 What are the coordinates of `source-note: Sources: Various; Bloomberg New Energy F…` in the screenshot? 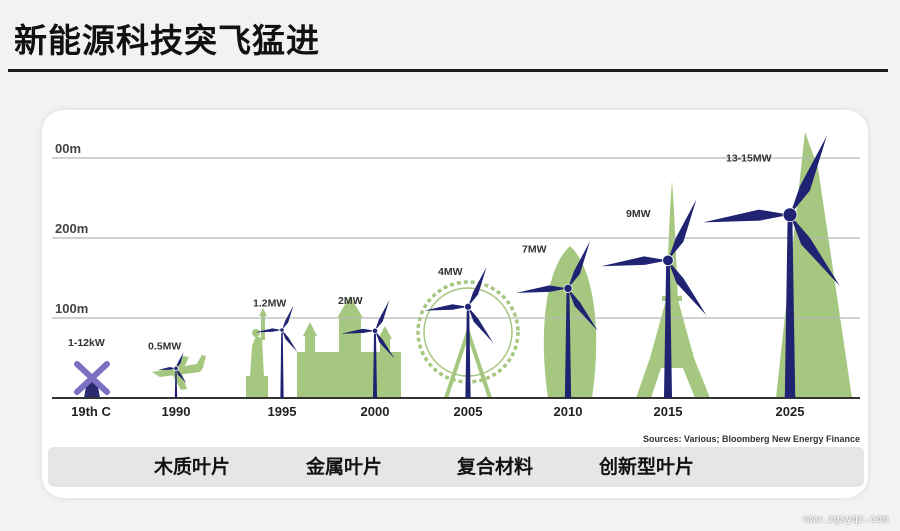 It's located at (751, 439).